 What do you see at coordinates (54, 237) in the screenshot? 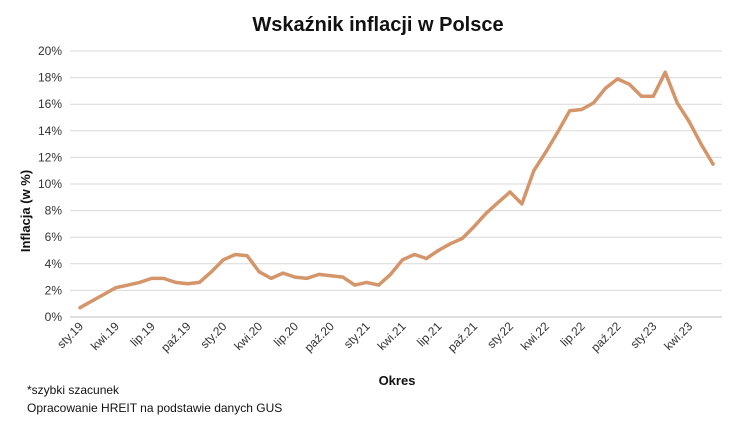
I see `y-tick-label: 6%` at bounding box center [54, 237].